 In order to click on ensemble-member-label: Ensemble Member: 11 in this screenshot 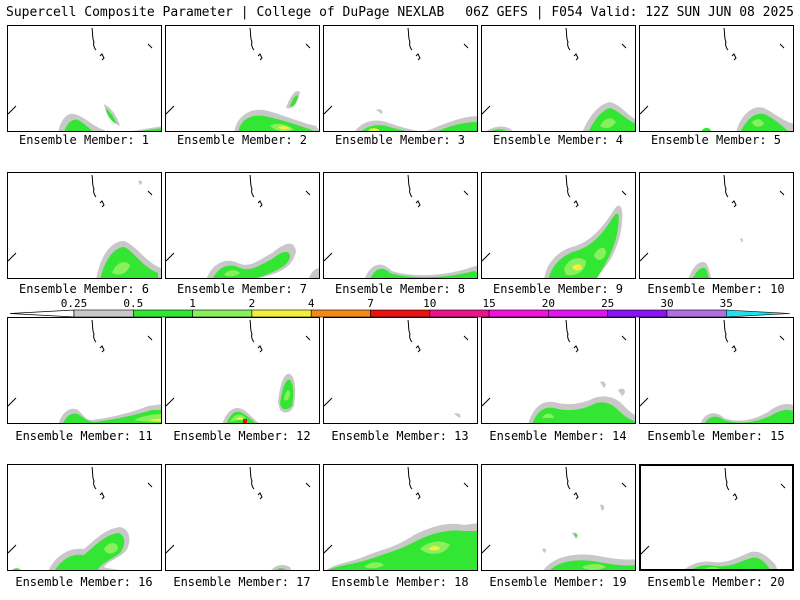, I will do `click(84, 436)`.